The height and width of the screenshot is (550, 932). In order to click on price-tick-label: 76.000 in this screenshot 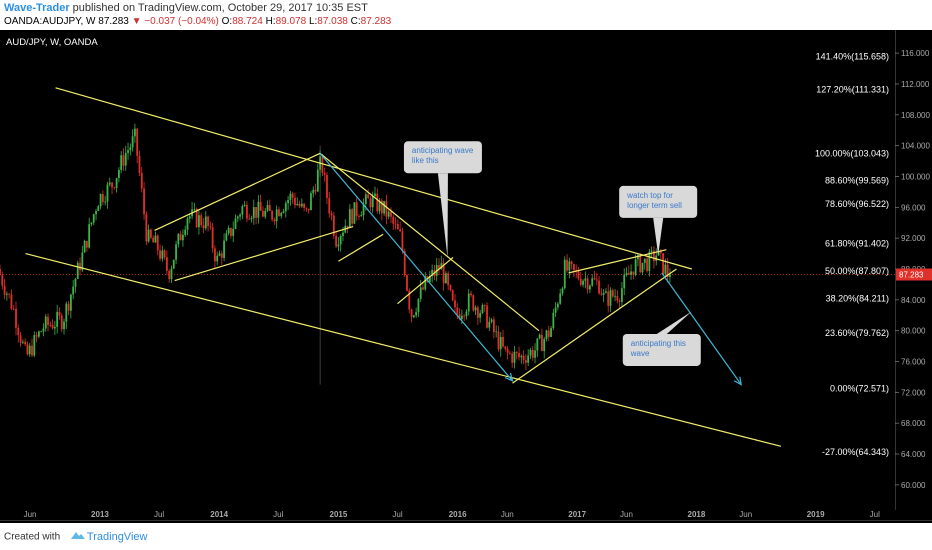, I will do `click(913, 362)`.